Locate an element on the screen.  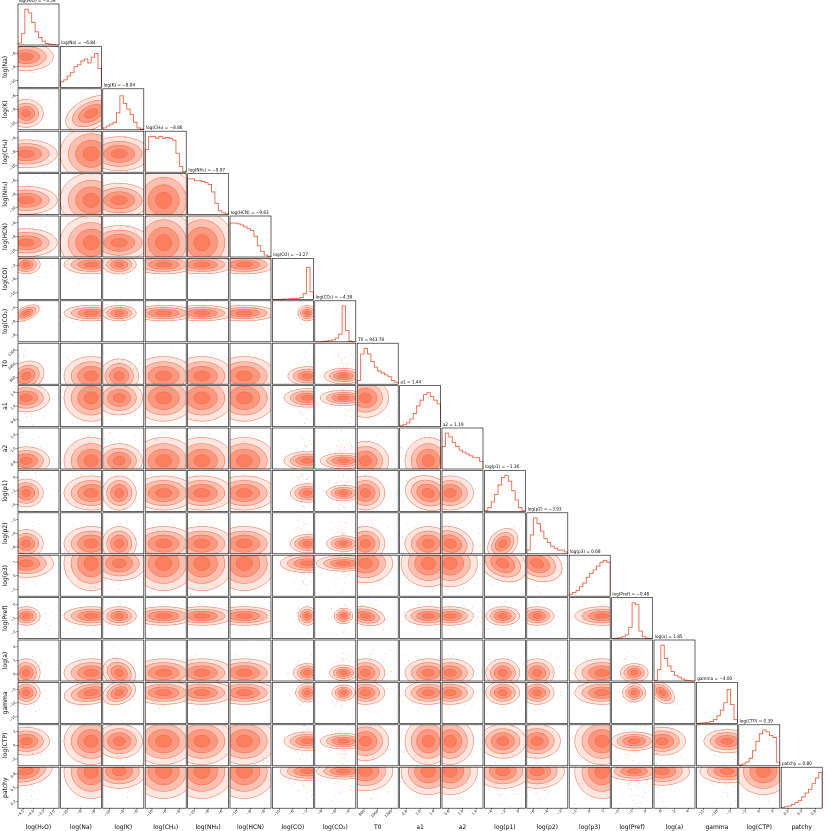
xtick-a2-2: 1.4 is located at coordinates (474, 812).